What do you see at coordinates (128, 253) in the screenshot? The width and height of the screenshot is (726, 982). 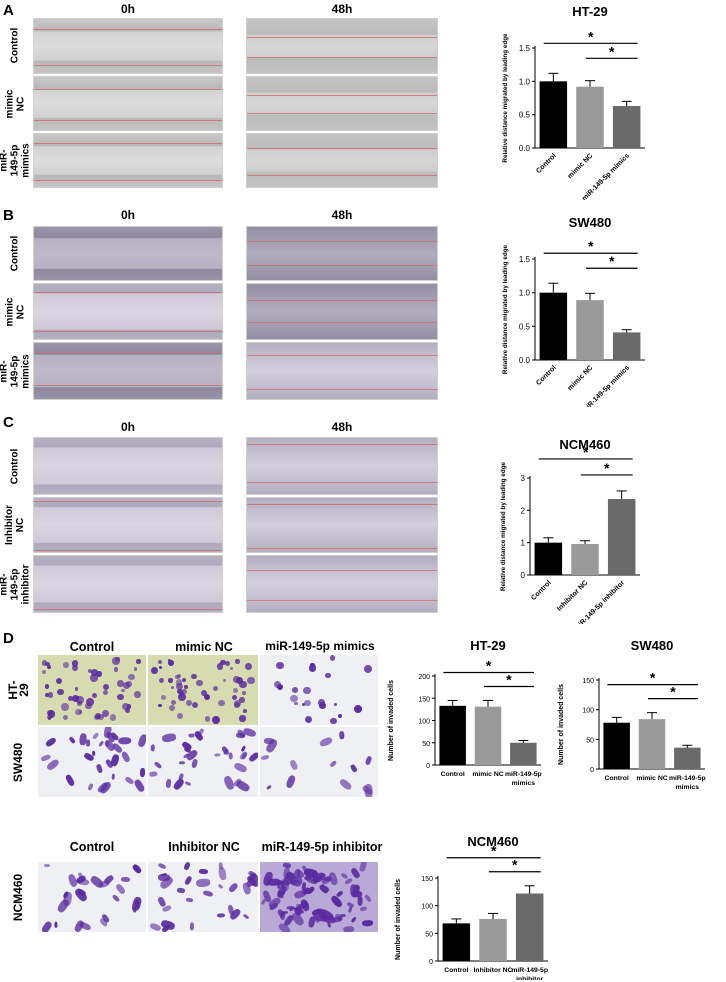 I see `panel-b-image-control-0h` at bounding box center [128, 253].